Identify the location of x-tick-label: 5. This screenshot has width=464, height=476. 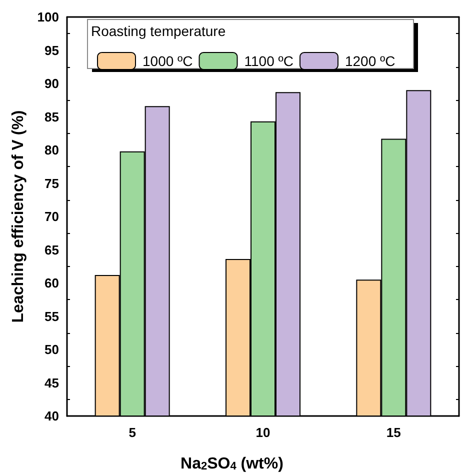
(132, 432).